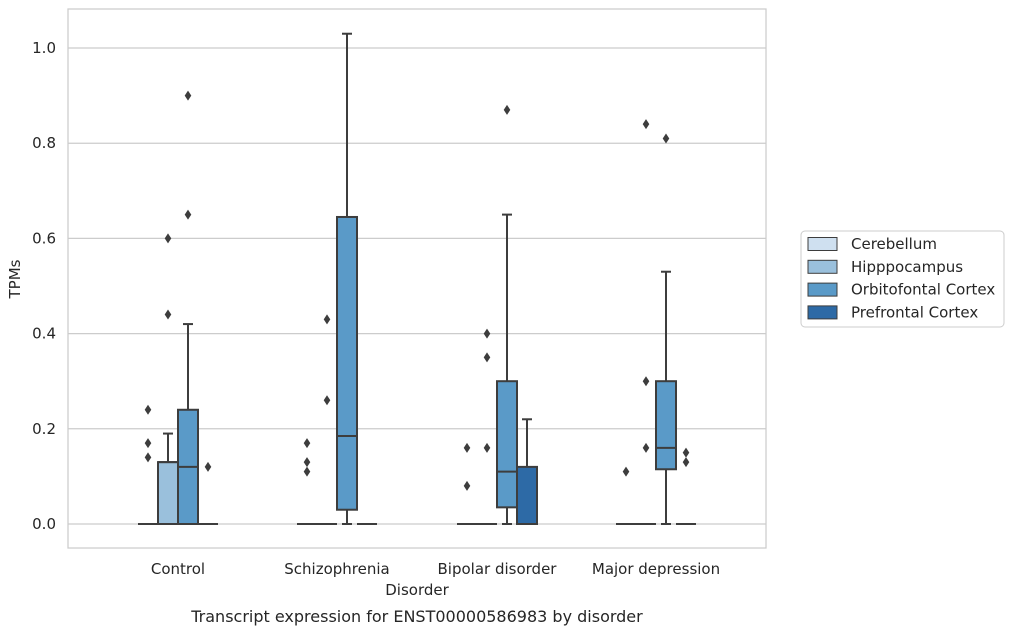  Describe the element at coordinates (44, 143) in the screenshot. I see `y-tick-label: 0.8` at that location.